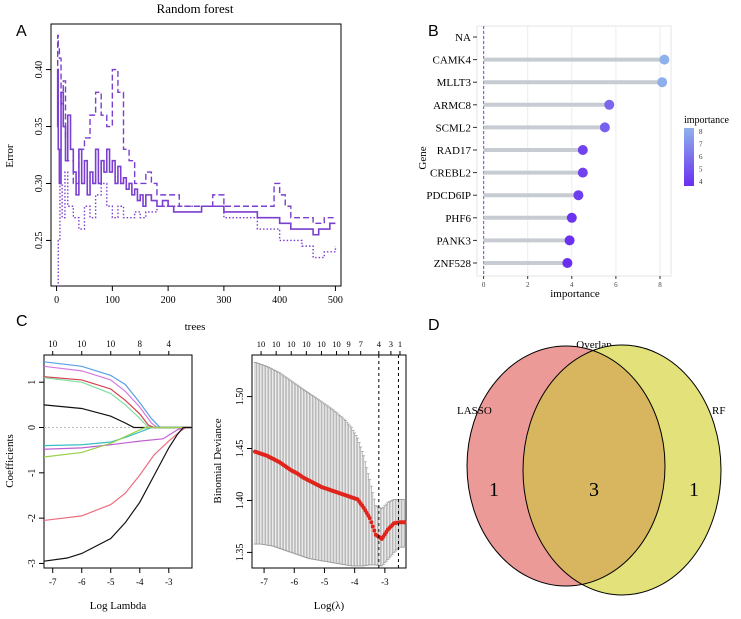 Image resolution: width=741 pixels, height=619 pixels. I want to click on panel-b-legend-tick: 7, so click(701, 145).